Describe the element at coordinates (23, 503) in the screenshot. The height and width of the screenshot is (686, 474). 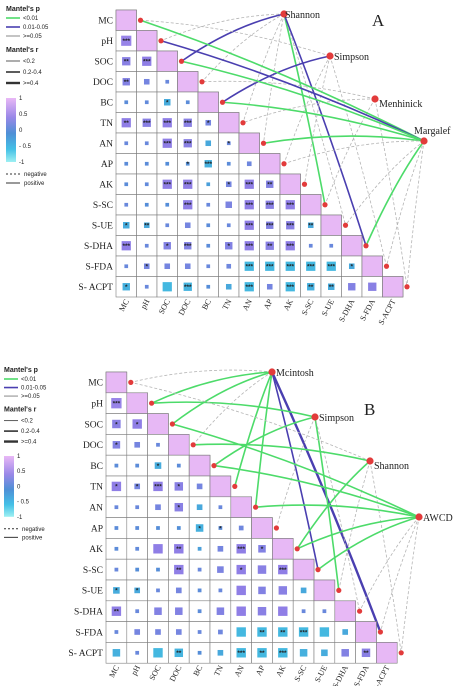
I see `colorbar-tick: - 0.5` at that location.